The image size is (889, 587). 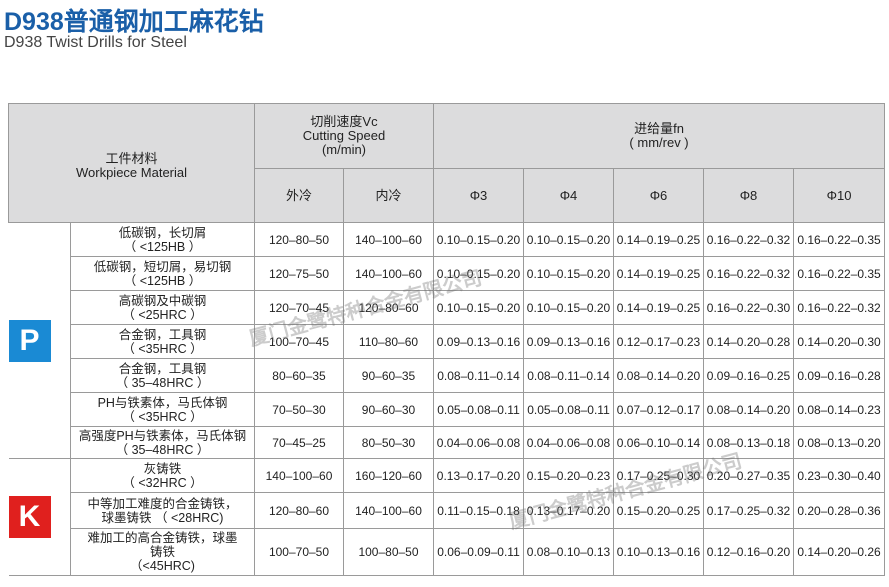 What do you see at coordinates (568, 552) in the screenshot?
I see `value-cell: 0.08–0.10–0.13` at bounding box center [568, 552].